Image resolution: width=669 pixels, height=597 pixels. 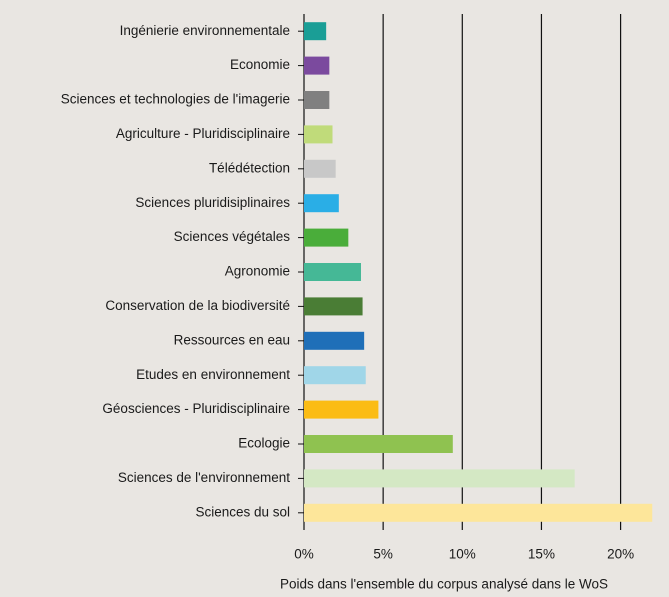 I want to click on y-tick-label: Sciences et technologies de l'imagerie, so click(x=175, y=99).